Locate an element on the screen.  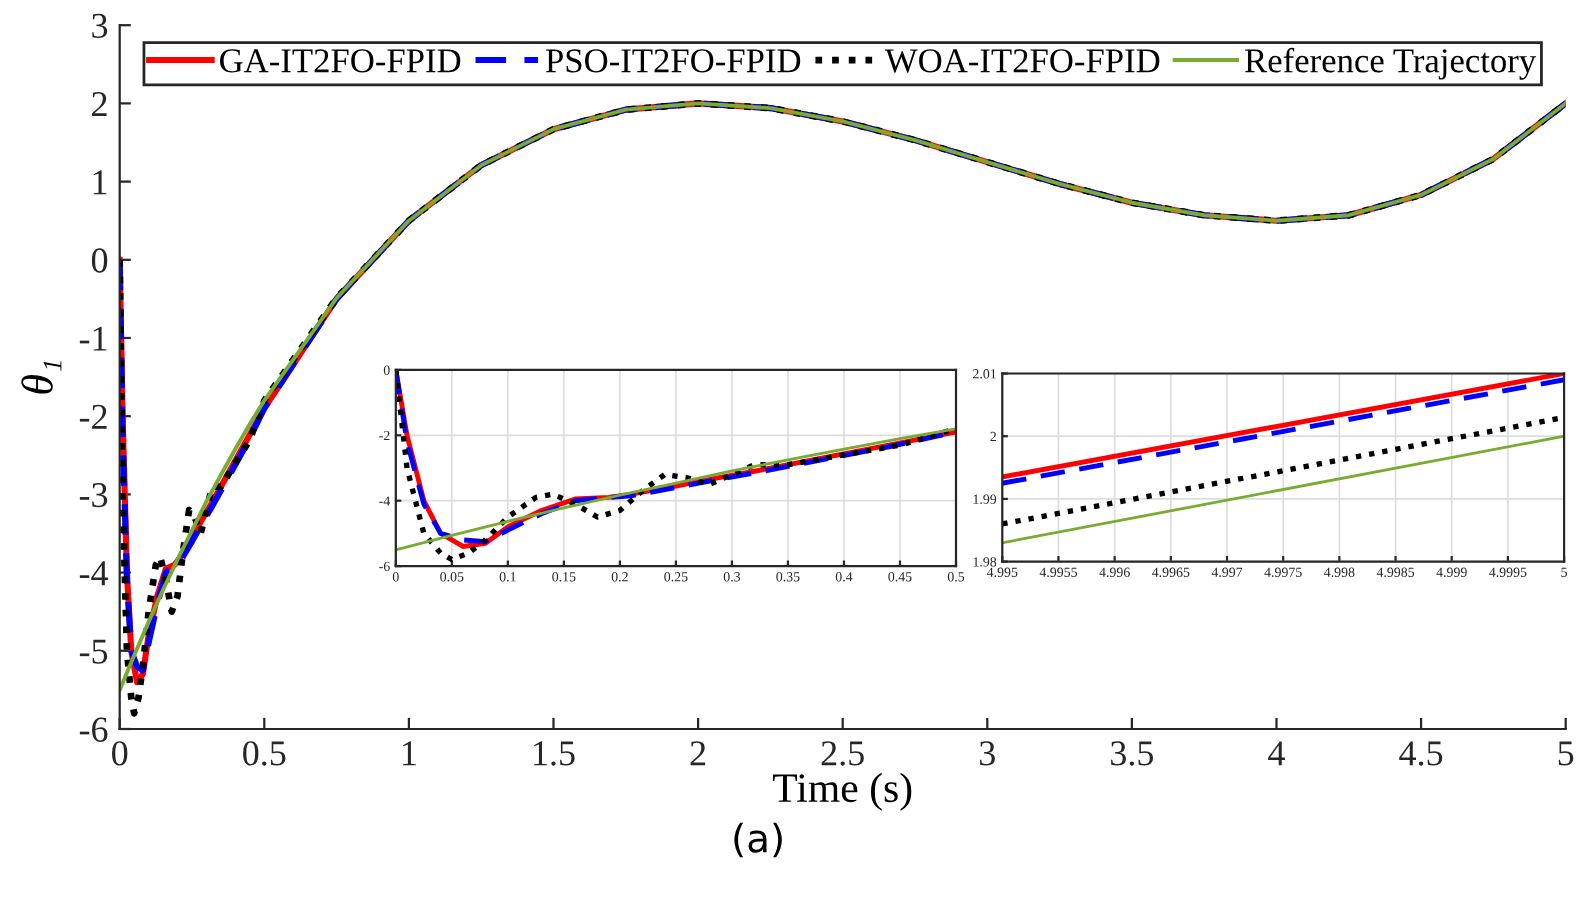
line-series is located at coordinates (676, 489).